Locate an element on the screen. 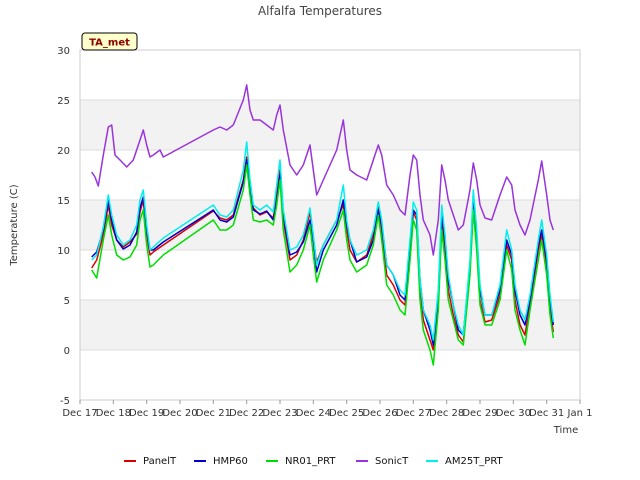 The width and height of the screenshot is (640, 480). legend-item: SonicT is located at coordinates (382, 461).